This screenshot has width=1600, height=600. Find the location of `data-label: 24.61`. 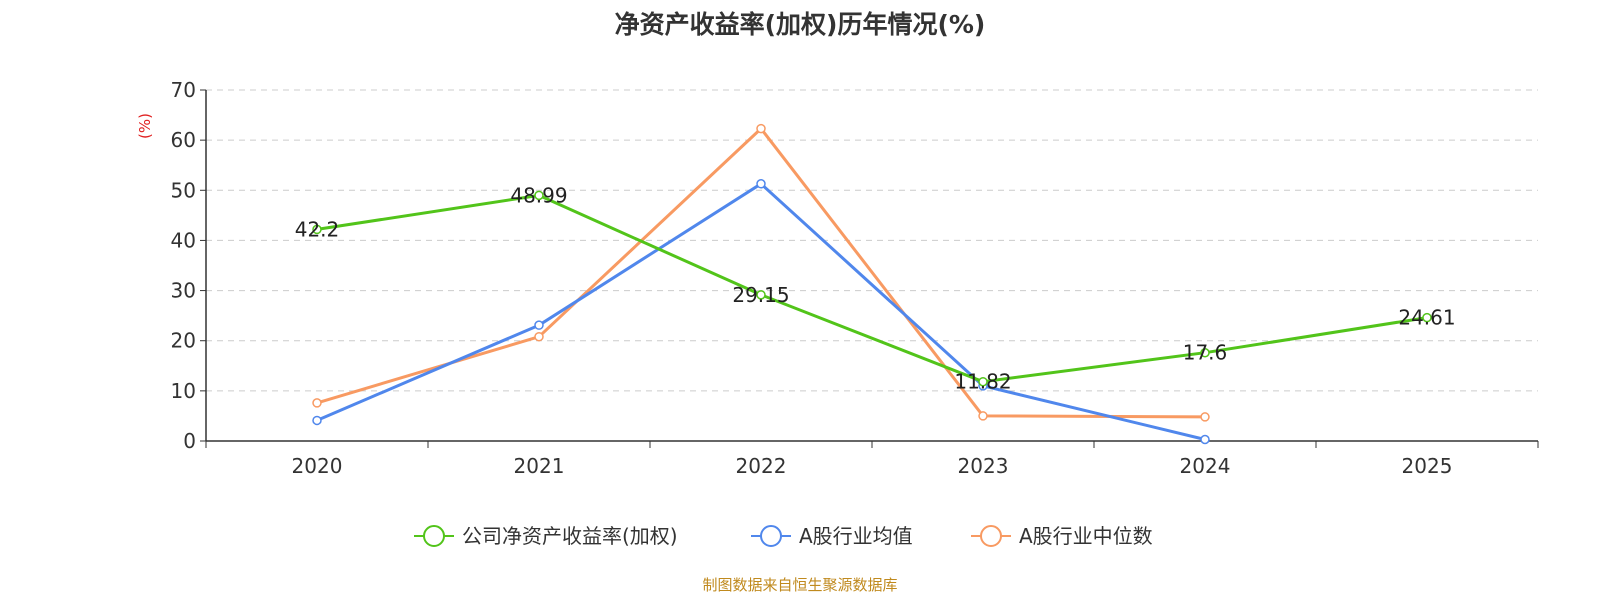

data-label: 24.61 is located at coordinates (1426, 318).